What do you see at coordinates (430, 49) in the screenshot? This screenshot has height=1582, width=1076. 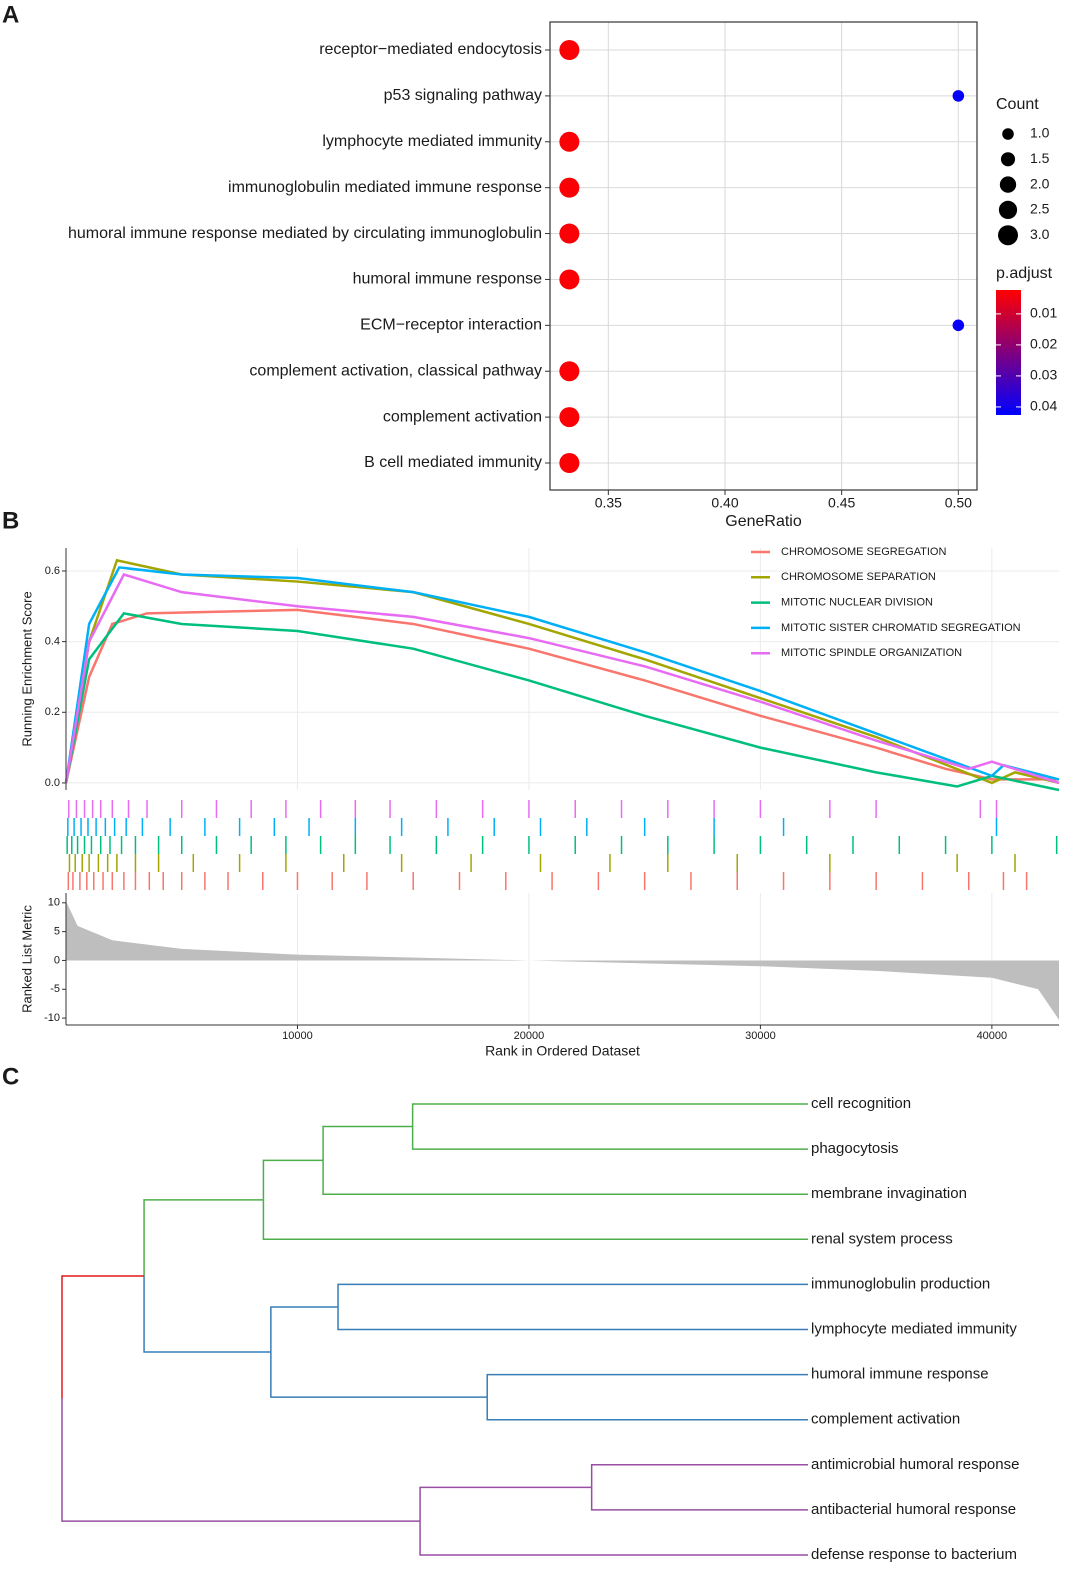 I see `category-label: receptor−mediated endocytosis` at bounding box center [430, 49].